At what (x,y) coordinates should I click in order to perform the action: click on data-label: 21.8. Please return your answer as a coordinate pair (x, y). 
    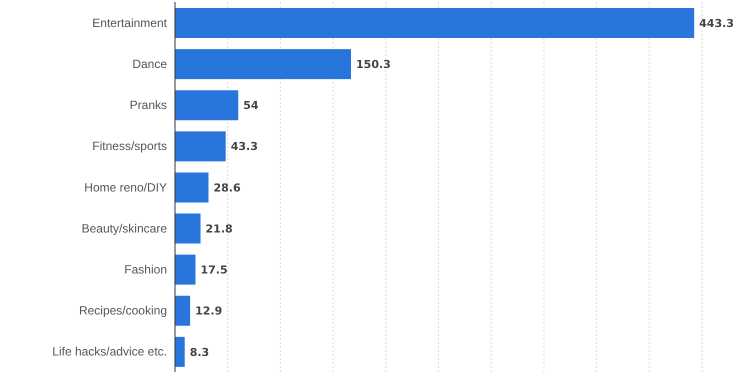
    Looking at the image, I should click on (219, 229).